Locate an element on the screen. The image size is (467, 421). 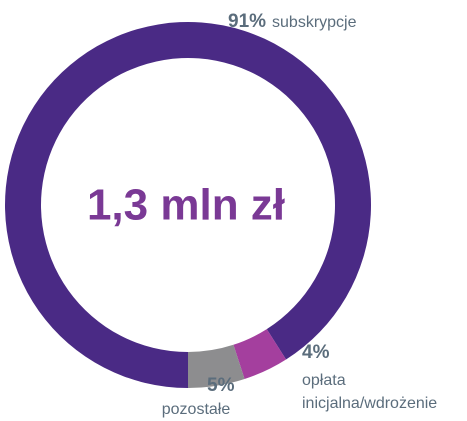
category-label: inicjalna/wdrożenie is located at coordinates (369, 403).